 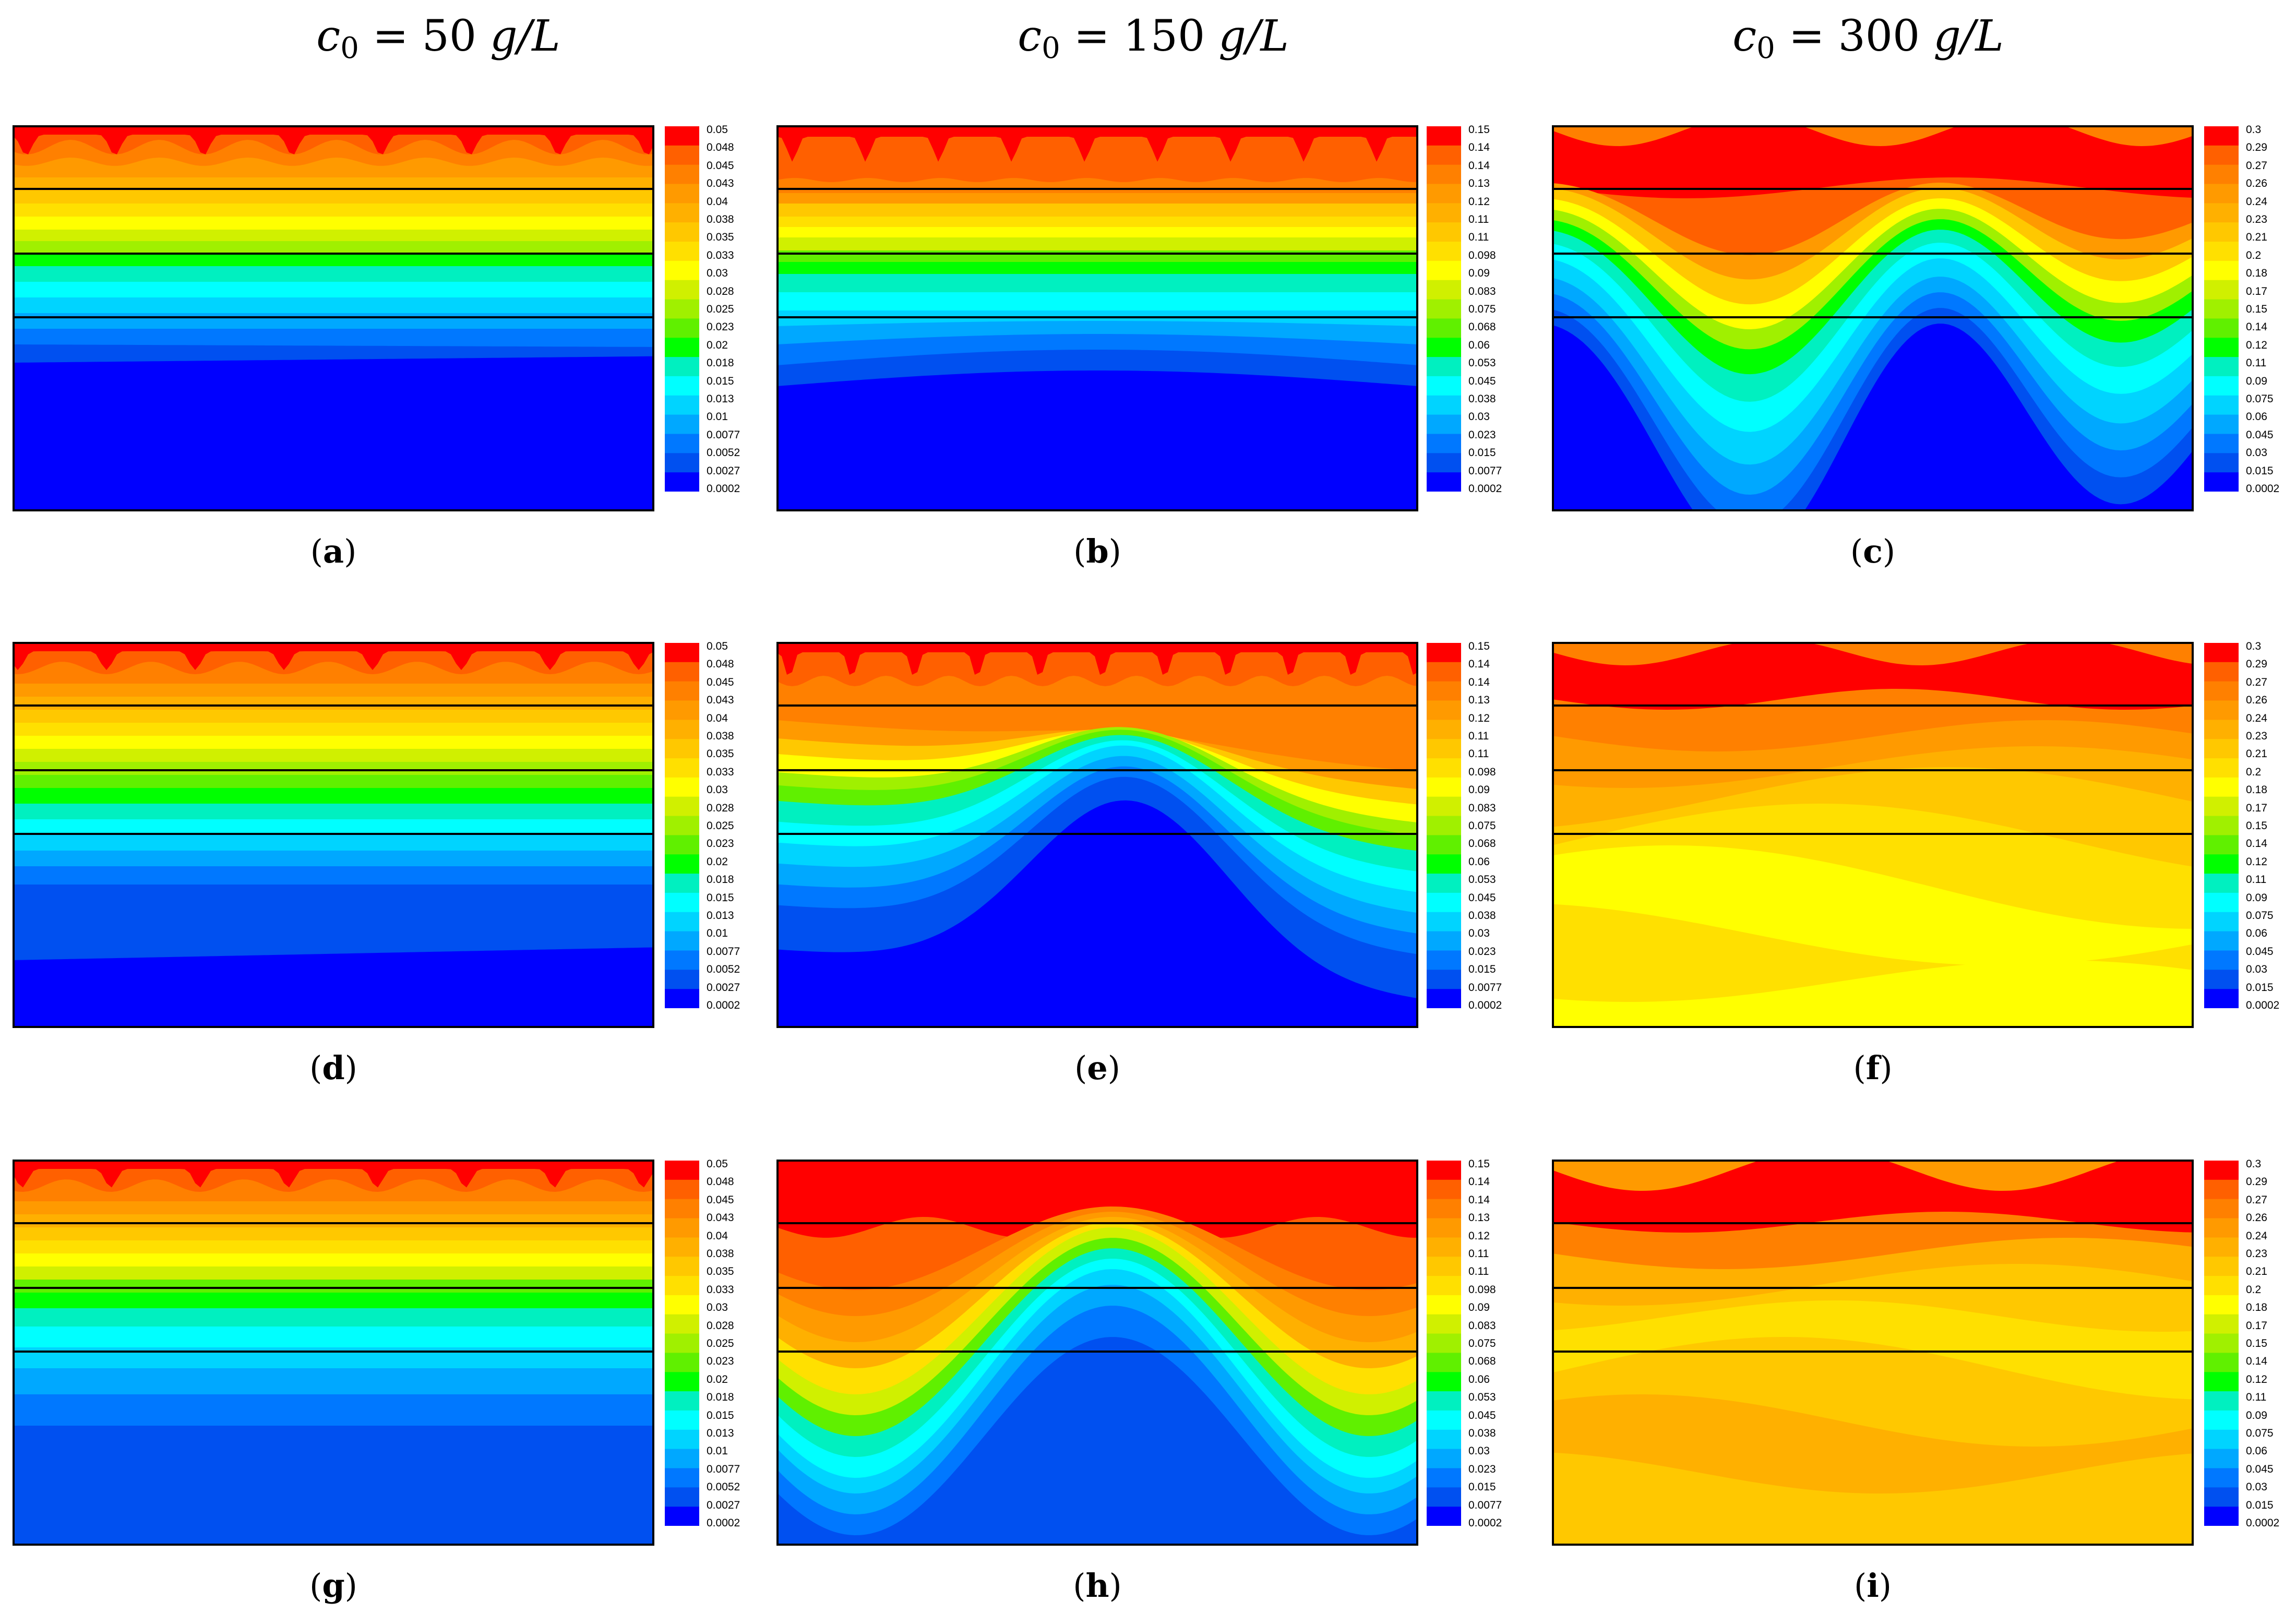 I want to click on colorbar-tick-label: 0.043, so click(x=720, y=700).